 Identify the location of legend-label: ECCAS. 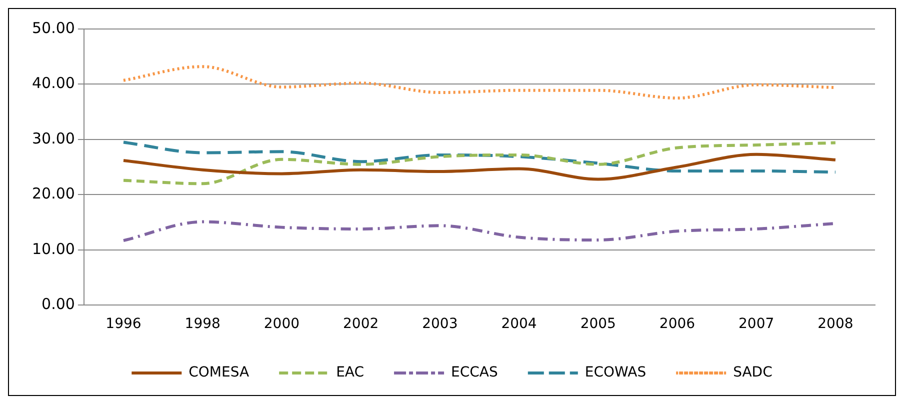
(474, 372).